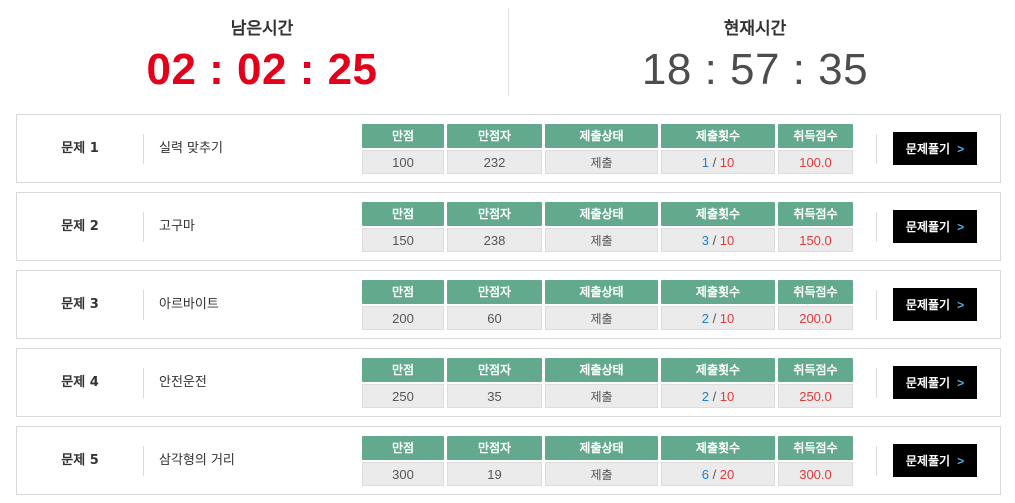  What do you see at coordinates (705, 474) in the screenshot?
I see `used-count: 6` at bounding box center [705, 474].